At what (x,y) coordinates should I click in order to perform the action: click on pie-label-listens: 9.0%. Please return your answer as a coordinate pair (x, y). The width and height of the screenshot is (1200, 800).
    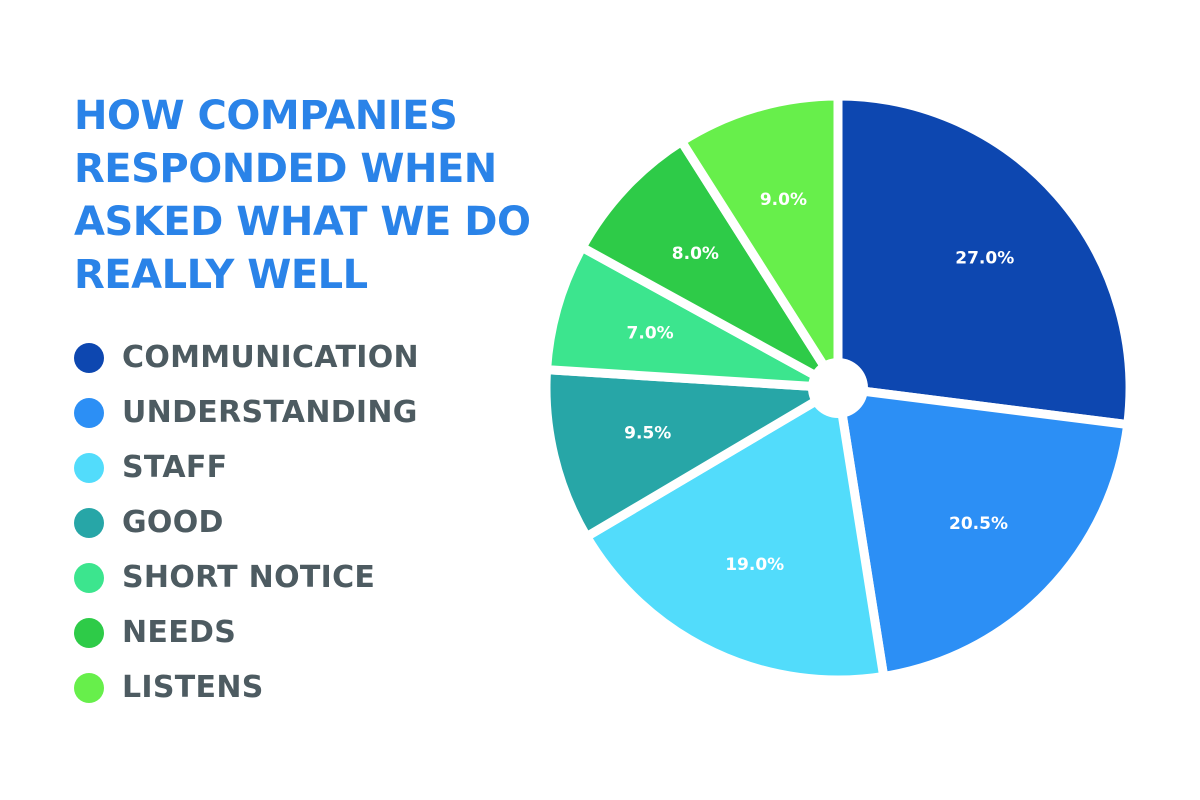
    Looking at the image, I should click on (783, 200).